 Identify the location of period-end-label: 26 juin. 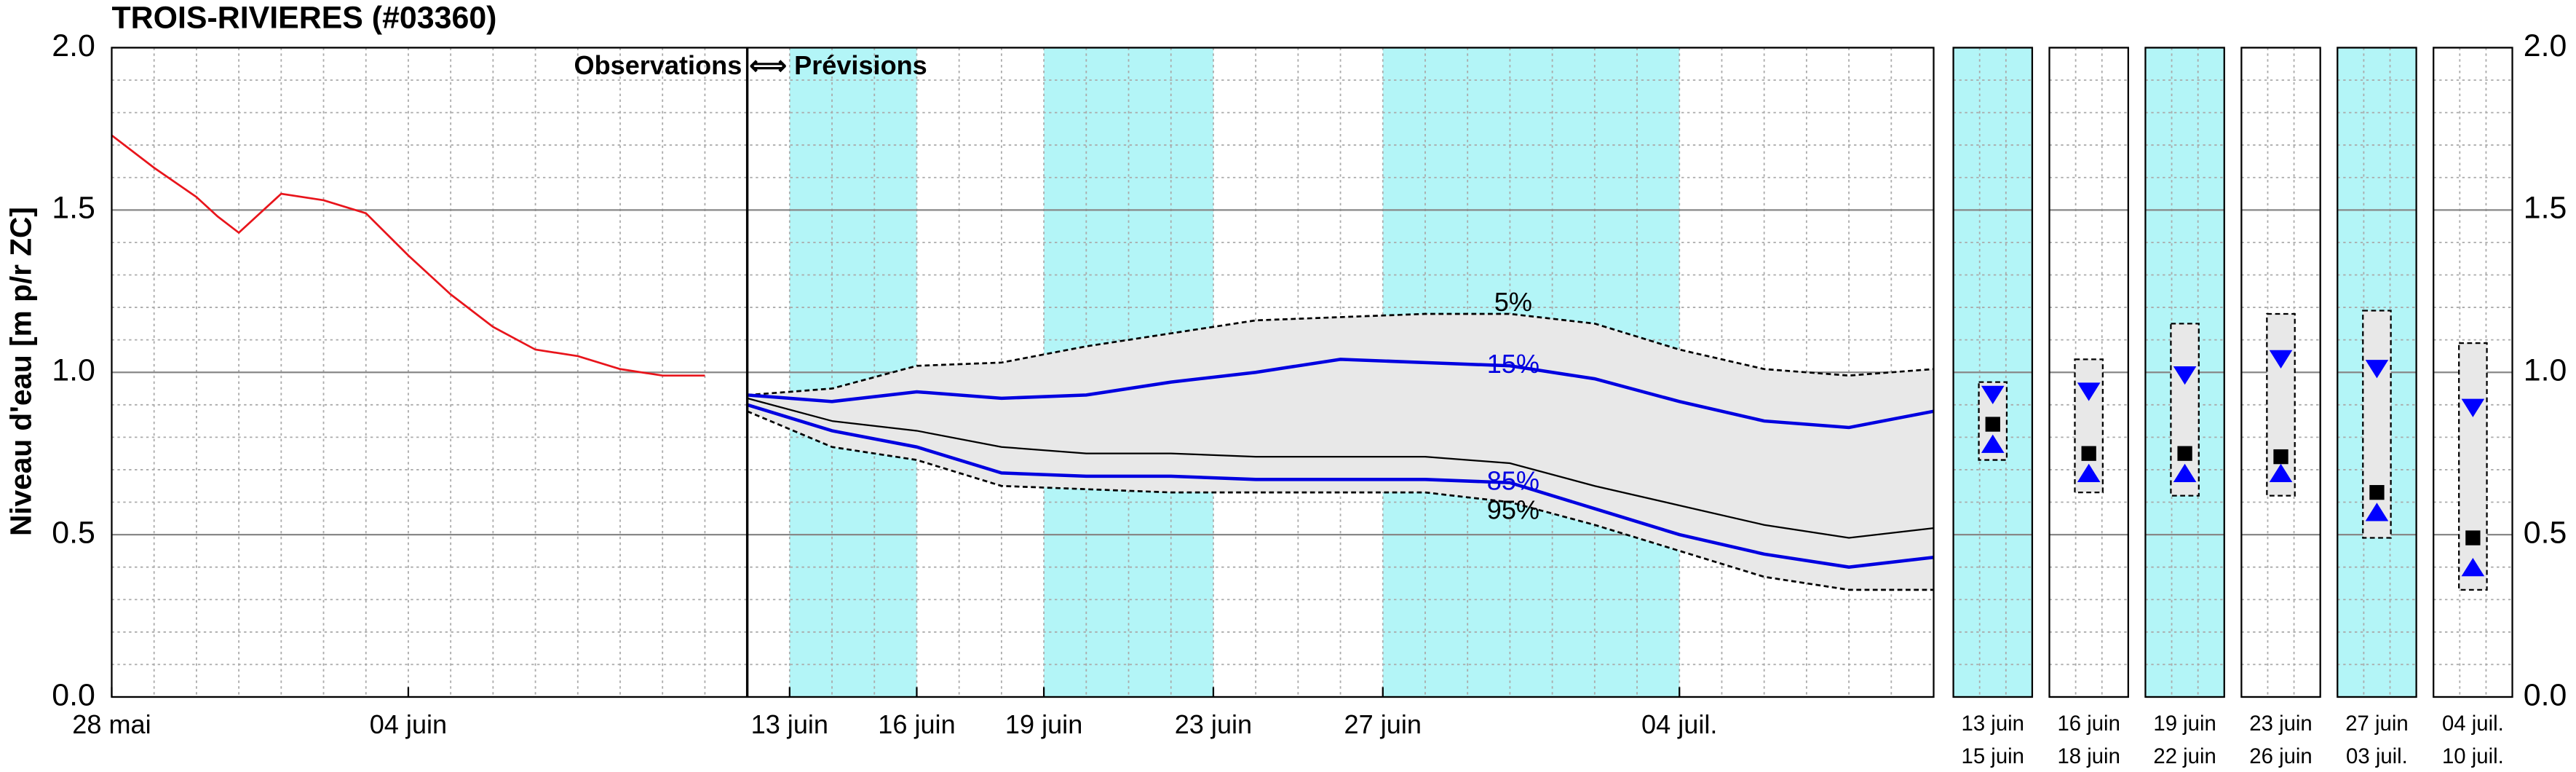
(2280, 756).